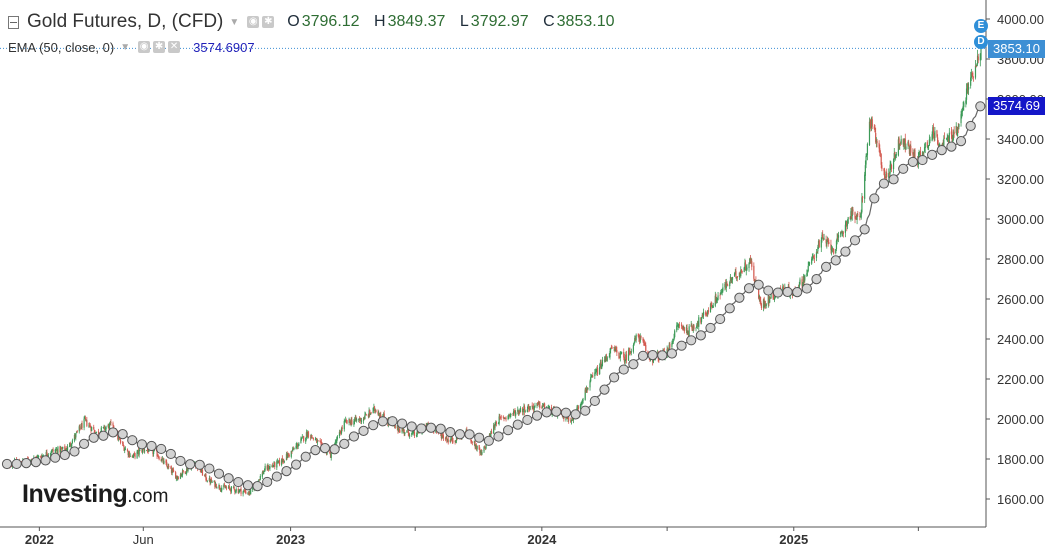 The width and height of the screenshot is (1057, 552). What do you see at coordinates (125, 47) in the screenshot?
I see `ema-chevron-down-icon: ▼` at bounding box center [125, 47].